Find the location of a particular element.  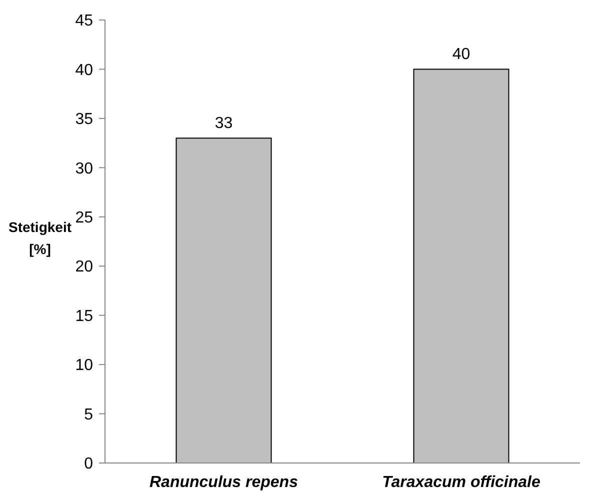

x-tick-label: Ranunculus repens is located at coordinates (224, 482).